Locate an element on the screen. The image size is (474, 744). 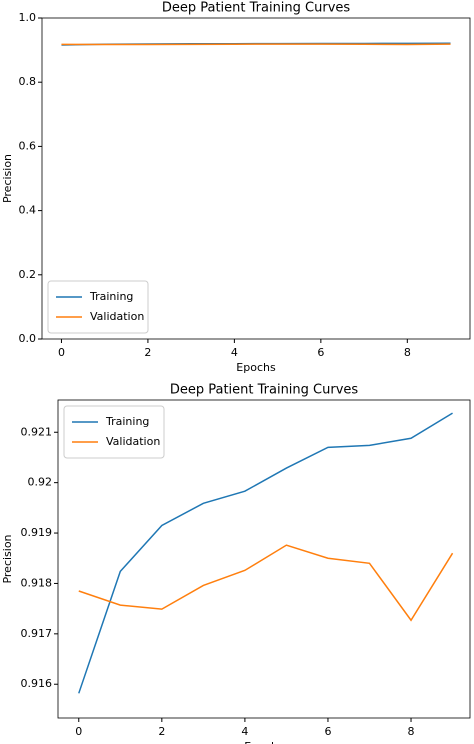
y-tick-label: 0.6 is located at coordinates (28, 145).